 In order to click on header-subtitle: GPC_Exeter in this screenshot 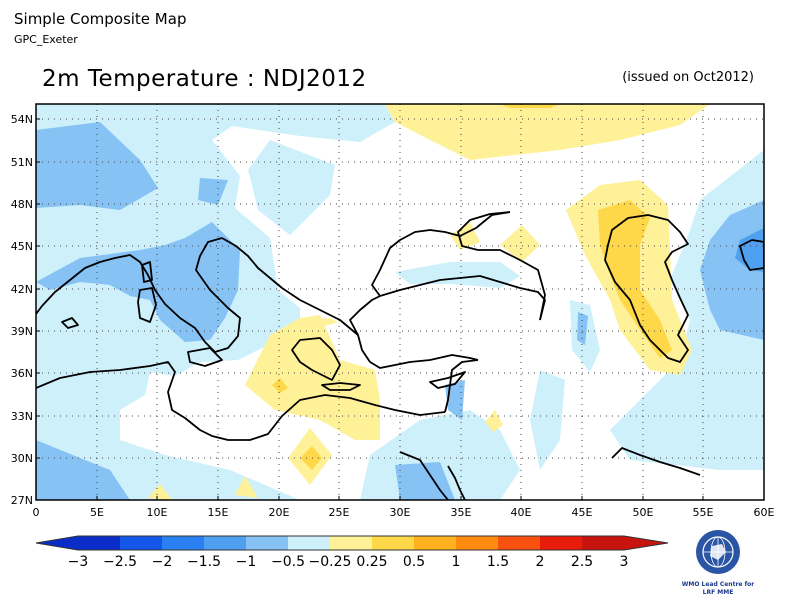, I will do `click(46, 39)`.